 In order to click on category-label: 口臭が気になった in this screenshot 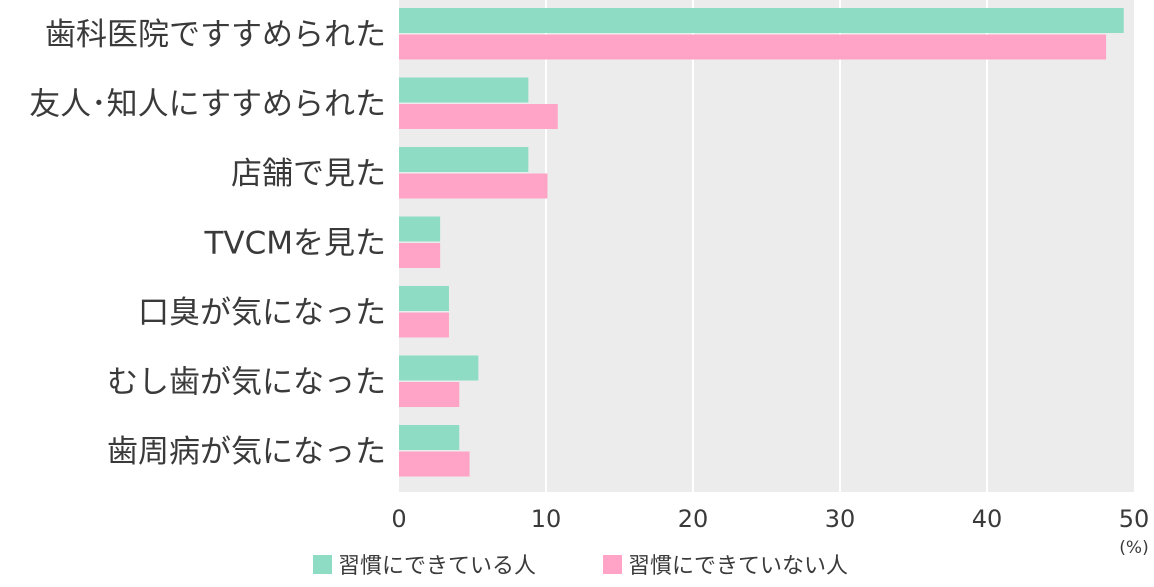, I will do `click(262, 313)`.